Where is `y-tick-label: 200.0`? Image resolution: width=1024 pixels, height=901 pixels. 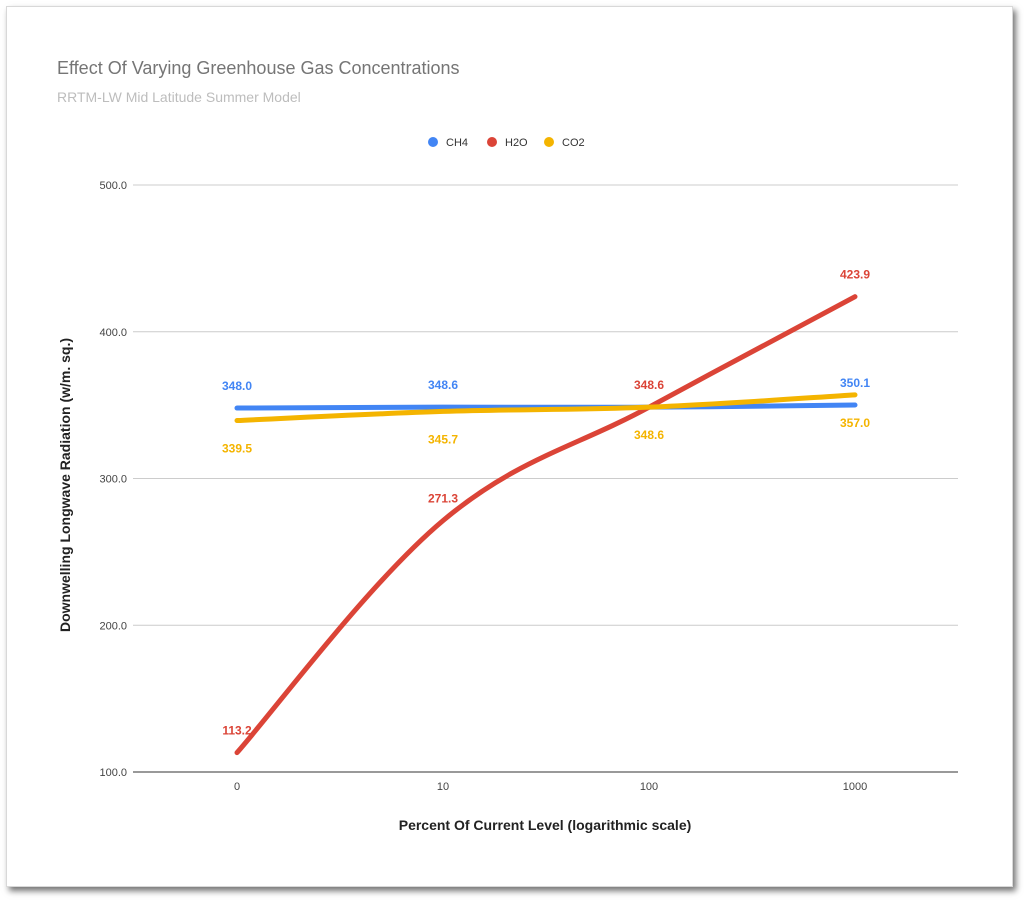
y-tick-label: 200.0 is located at coordinates (113, 626).